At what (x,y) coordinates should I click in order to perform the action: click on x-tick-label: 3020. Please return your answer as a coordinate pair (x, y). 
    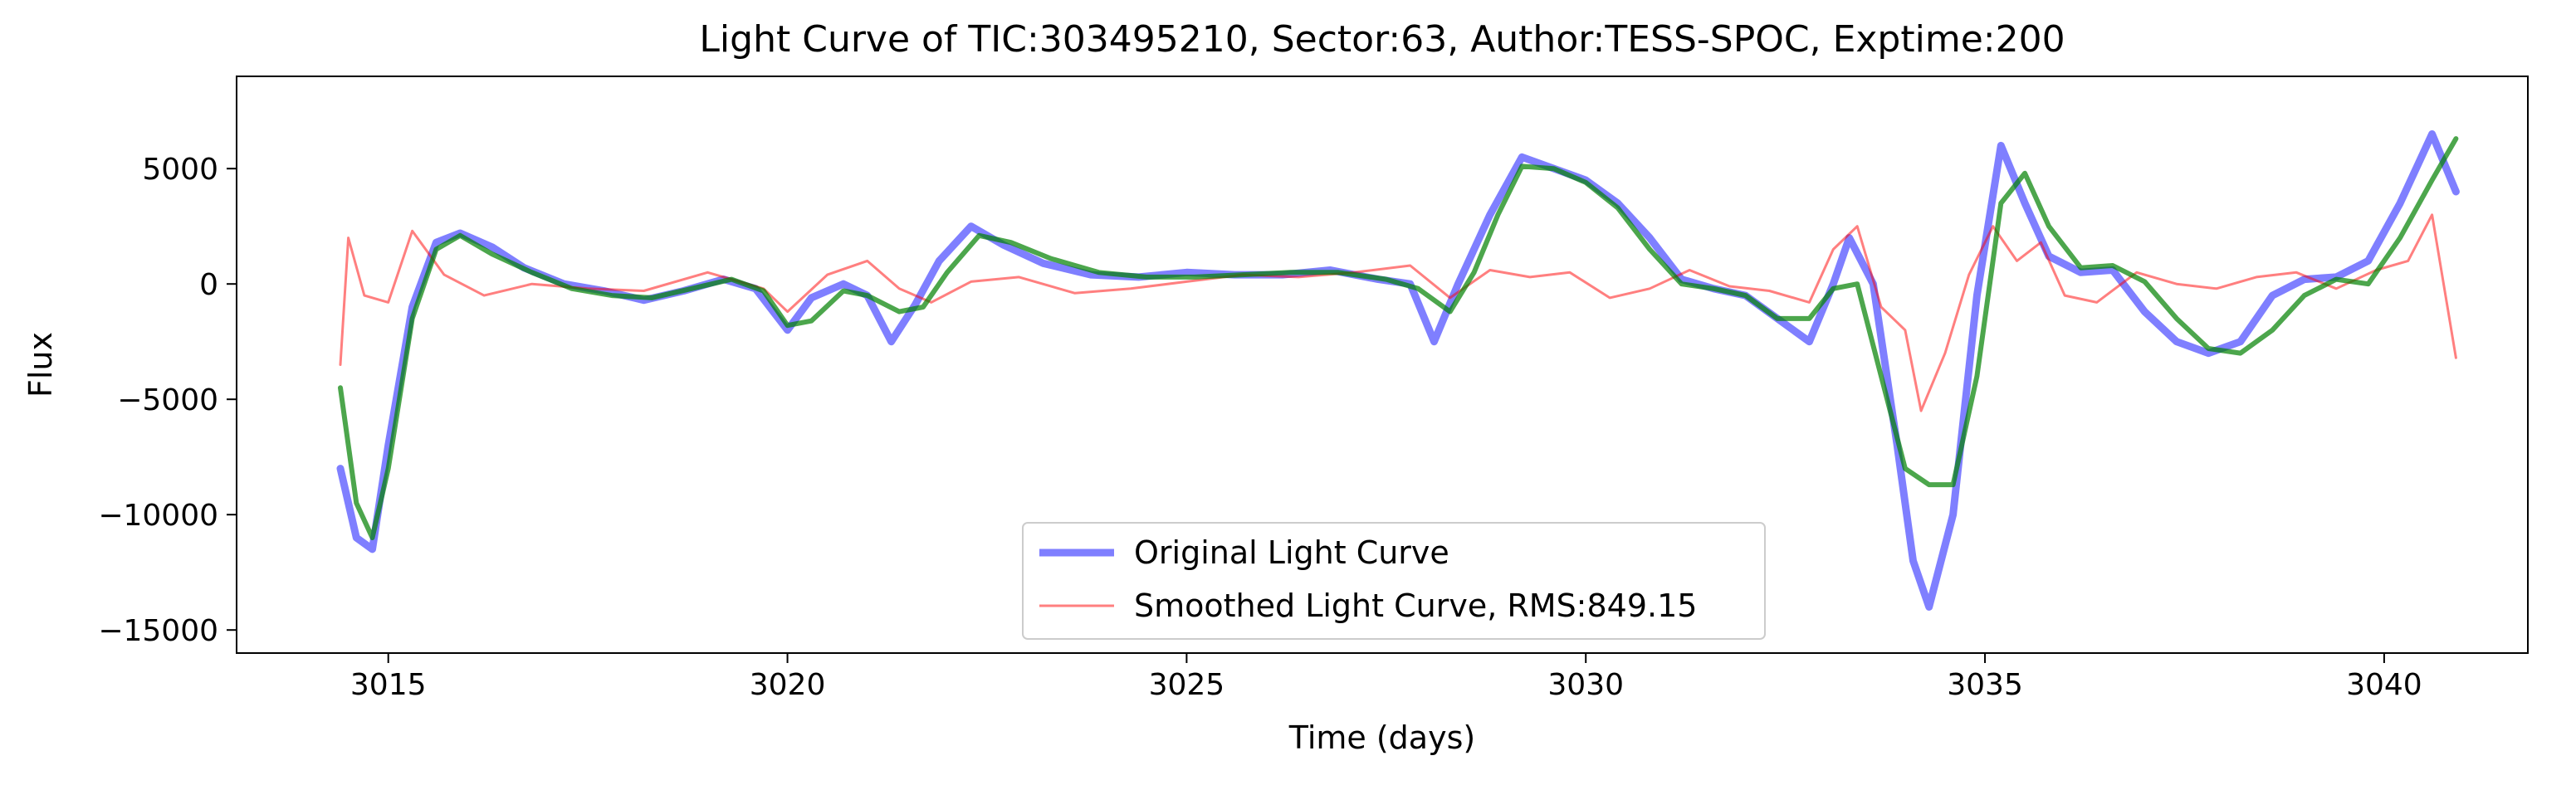
    Looking at the image, I should click on (788, 685).